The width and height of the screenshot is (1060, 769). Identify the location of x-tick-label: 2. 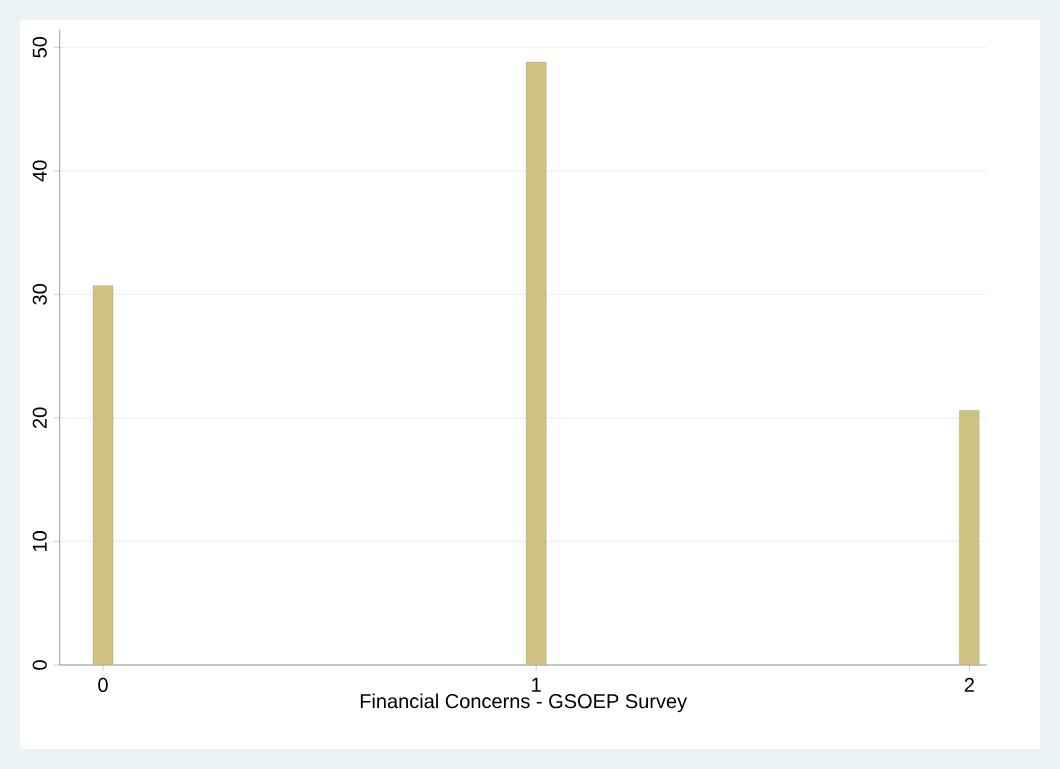
(969, 684).